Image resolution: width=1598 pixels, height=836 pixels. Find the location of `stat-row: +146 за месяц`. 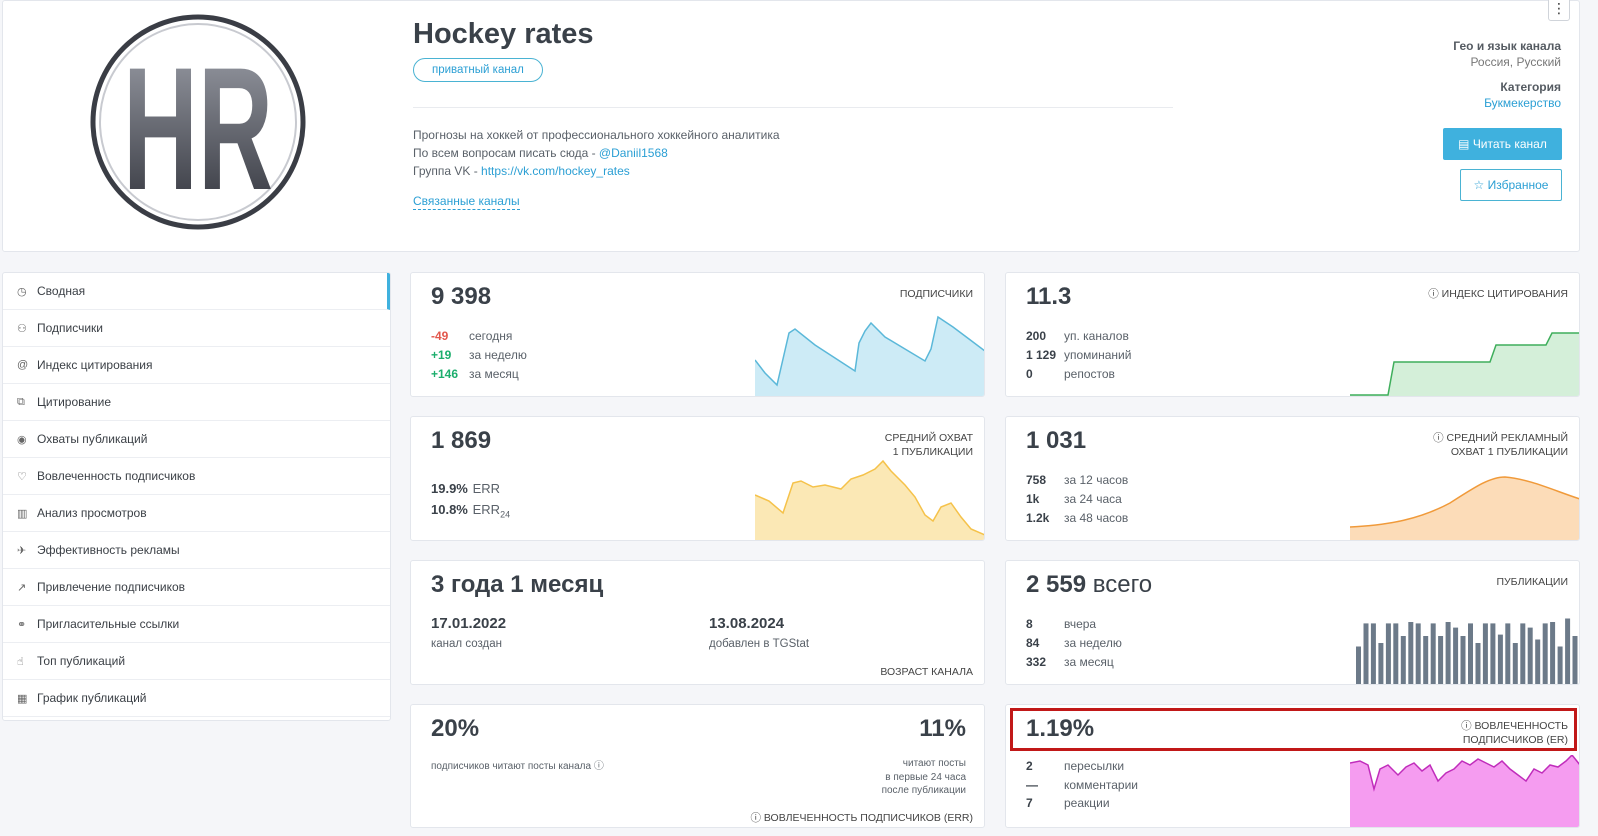

stat-row: +146 за месяц is located at coordinates (475, 374).